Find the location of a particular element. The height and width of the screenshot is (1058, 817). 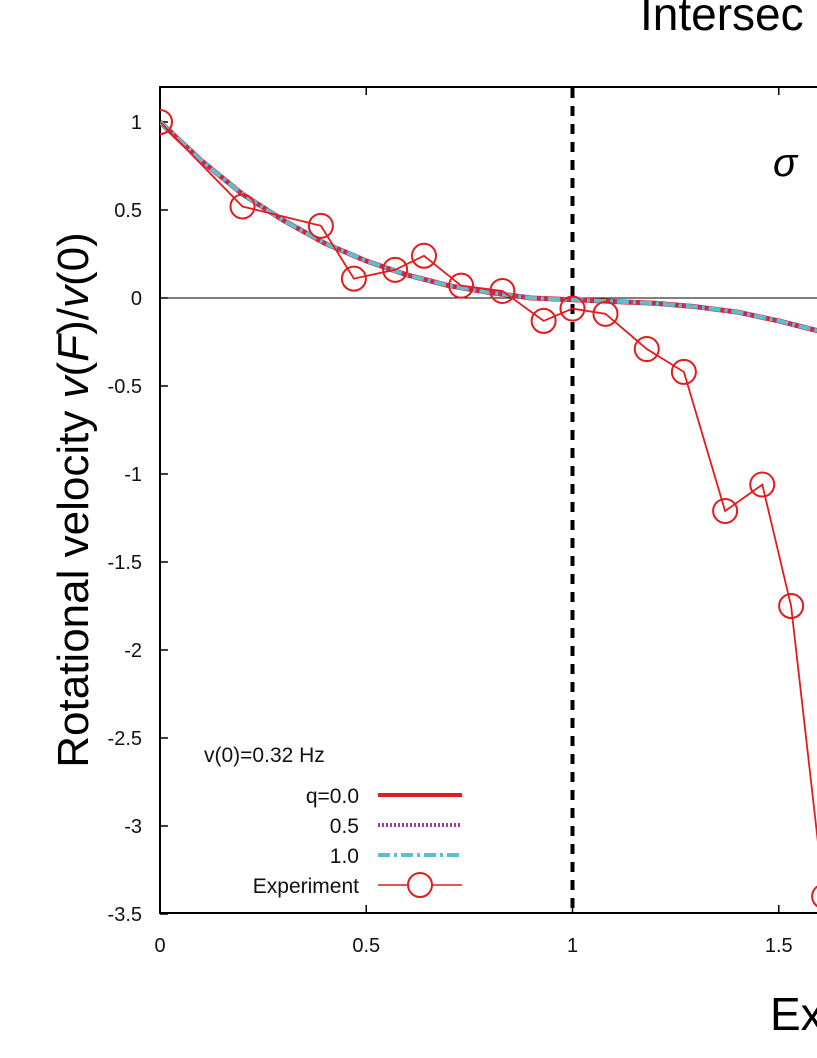

y-axis-label-part-4: F is located at coordinates (73, 347).